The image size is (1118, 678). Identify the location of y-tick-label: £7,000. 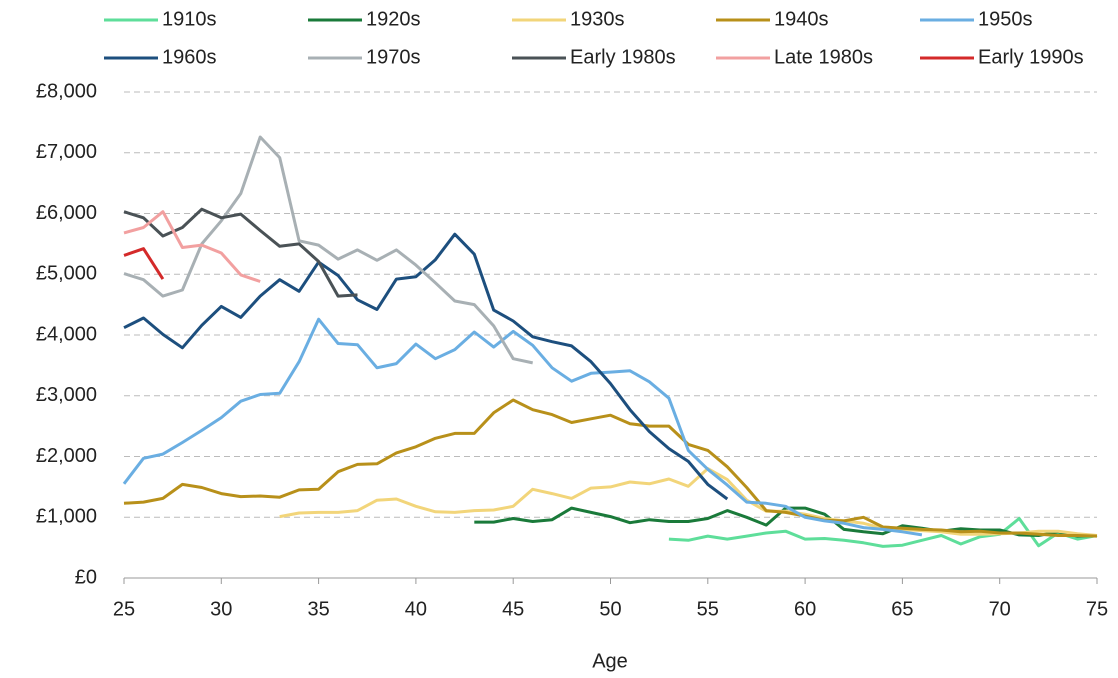
(66, 152).